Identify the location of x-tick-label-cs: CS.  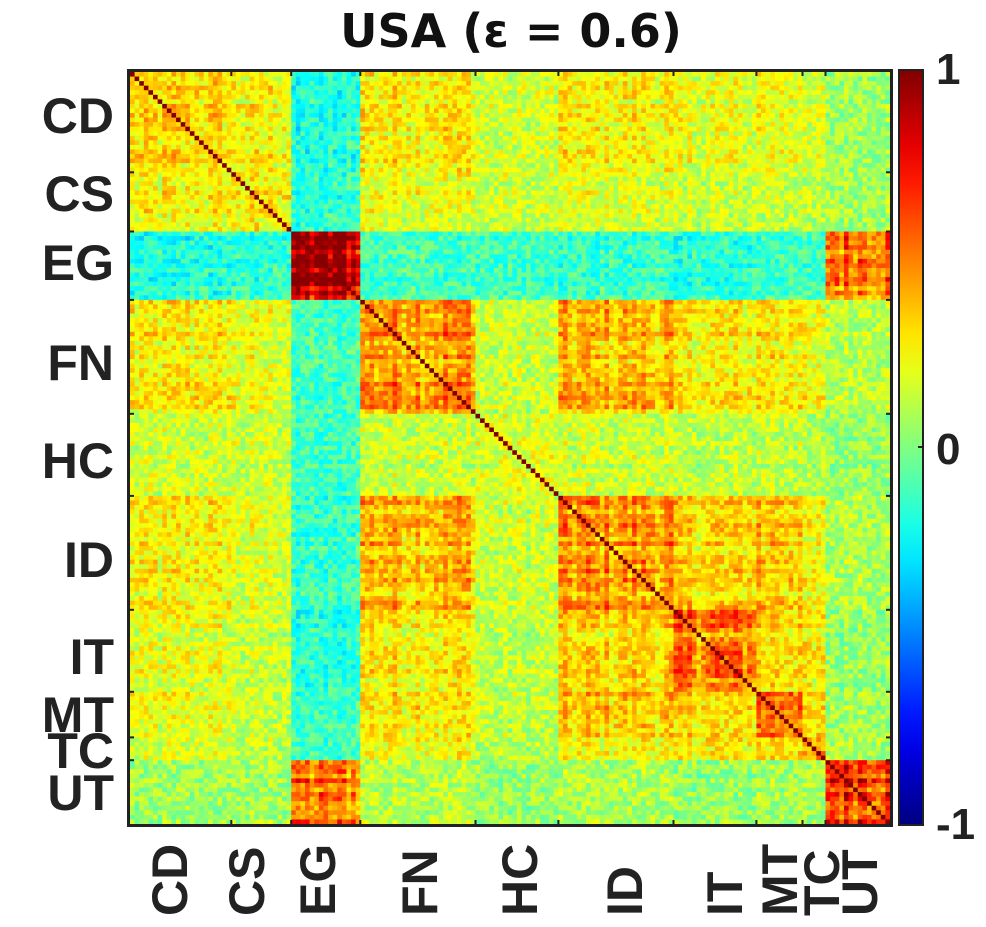
(247, 881).